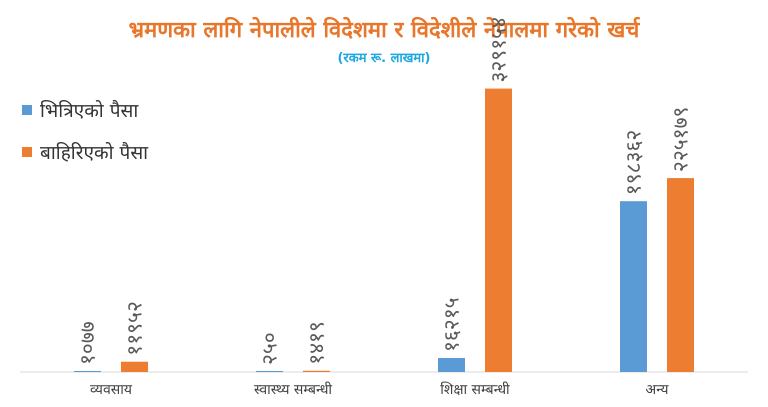 This screenshot has height=407, width=768. I want to click on data-label-inflow-2: १६२१५, so click(452, 324).